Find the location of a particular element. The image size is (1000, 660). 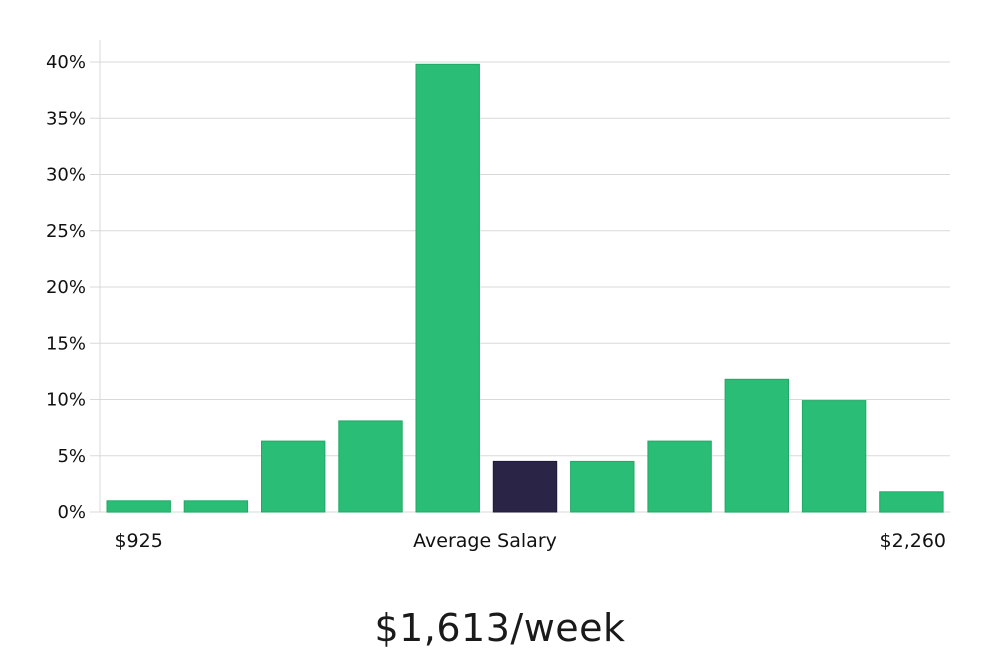

y-tick-label: 35% is located at coordinates (66, 118).